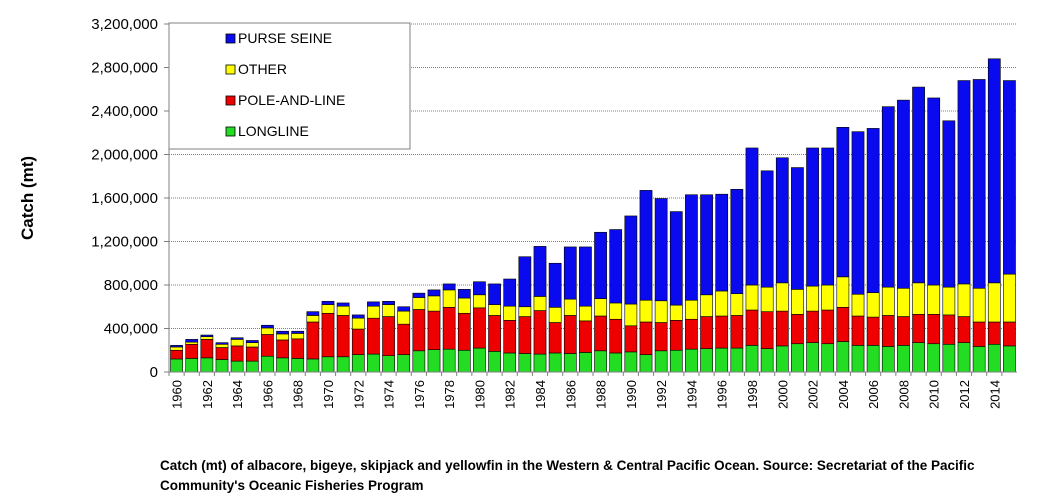 Image resolution: width=1037 pixels, height=499 pixels. Describe the element at coordinates (267, 326) in the screenshot. I see `bar-purse-seine-1966` at that location.